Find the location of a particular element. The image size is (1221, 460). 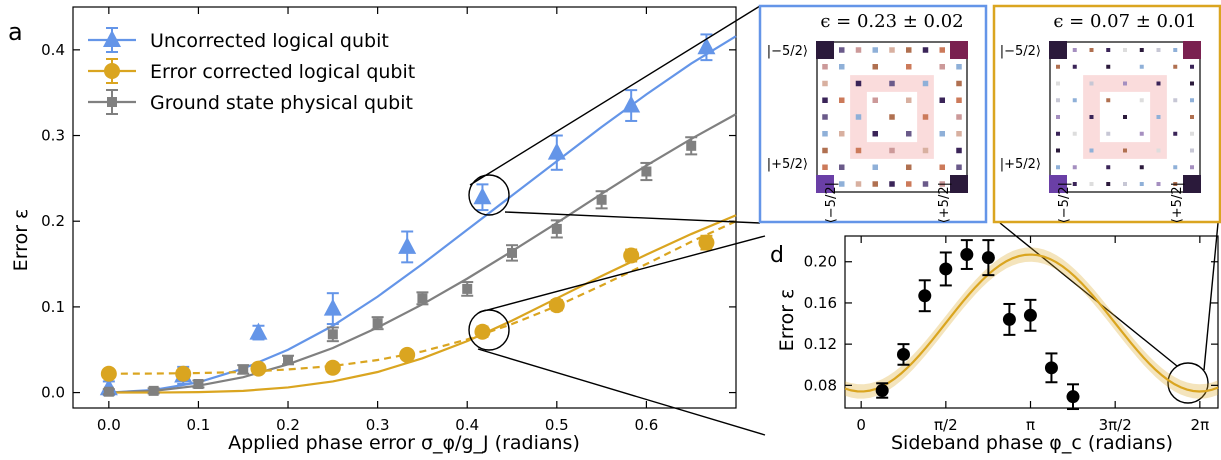

inset-b-matrix is located at coordinates (892, 117).